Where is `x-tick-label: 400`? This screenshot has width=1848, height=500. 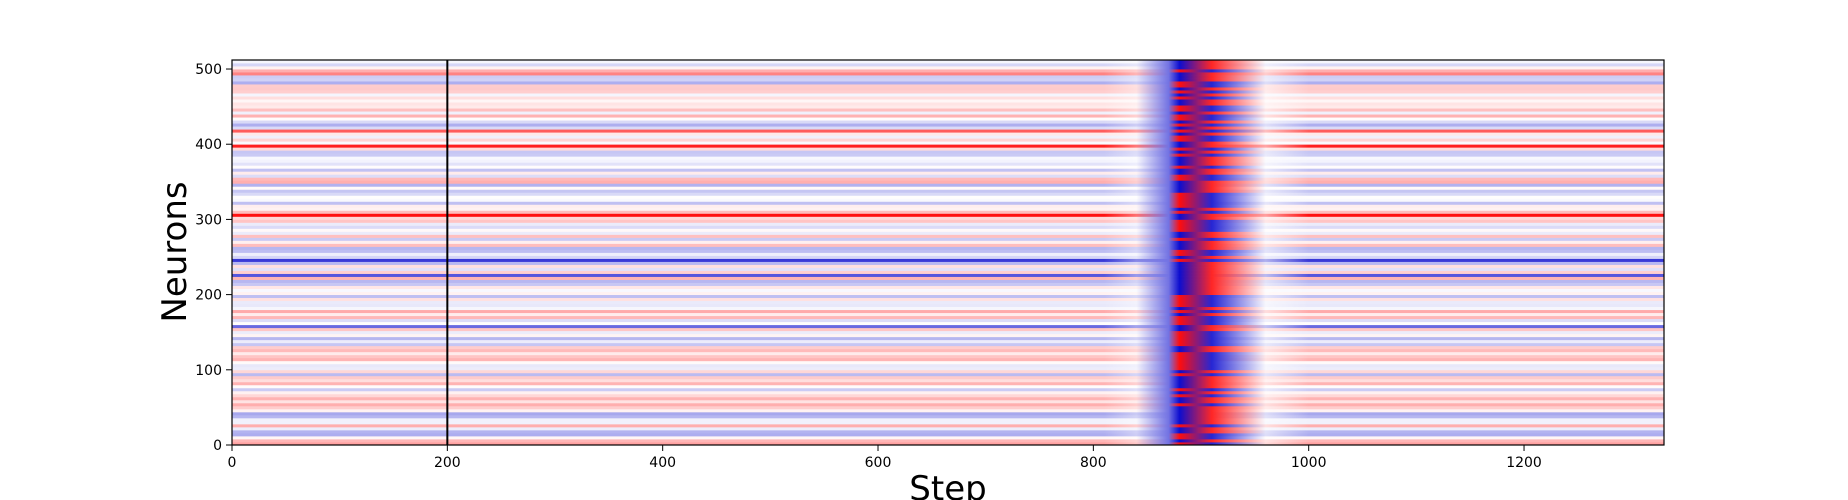
x-tick-label: 400 is located at coordinates (662, 463).